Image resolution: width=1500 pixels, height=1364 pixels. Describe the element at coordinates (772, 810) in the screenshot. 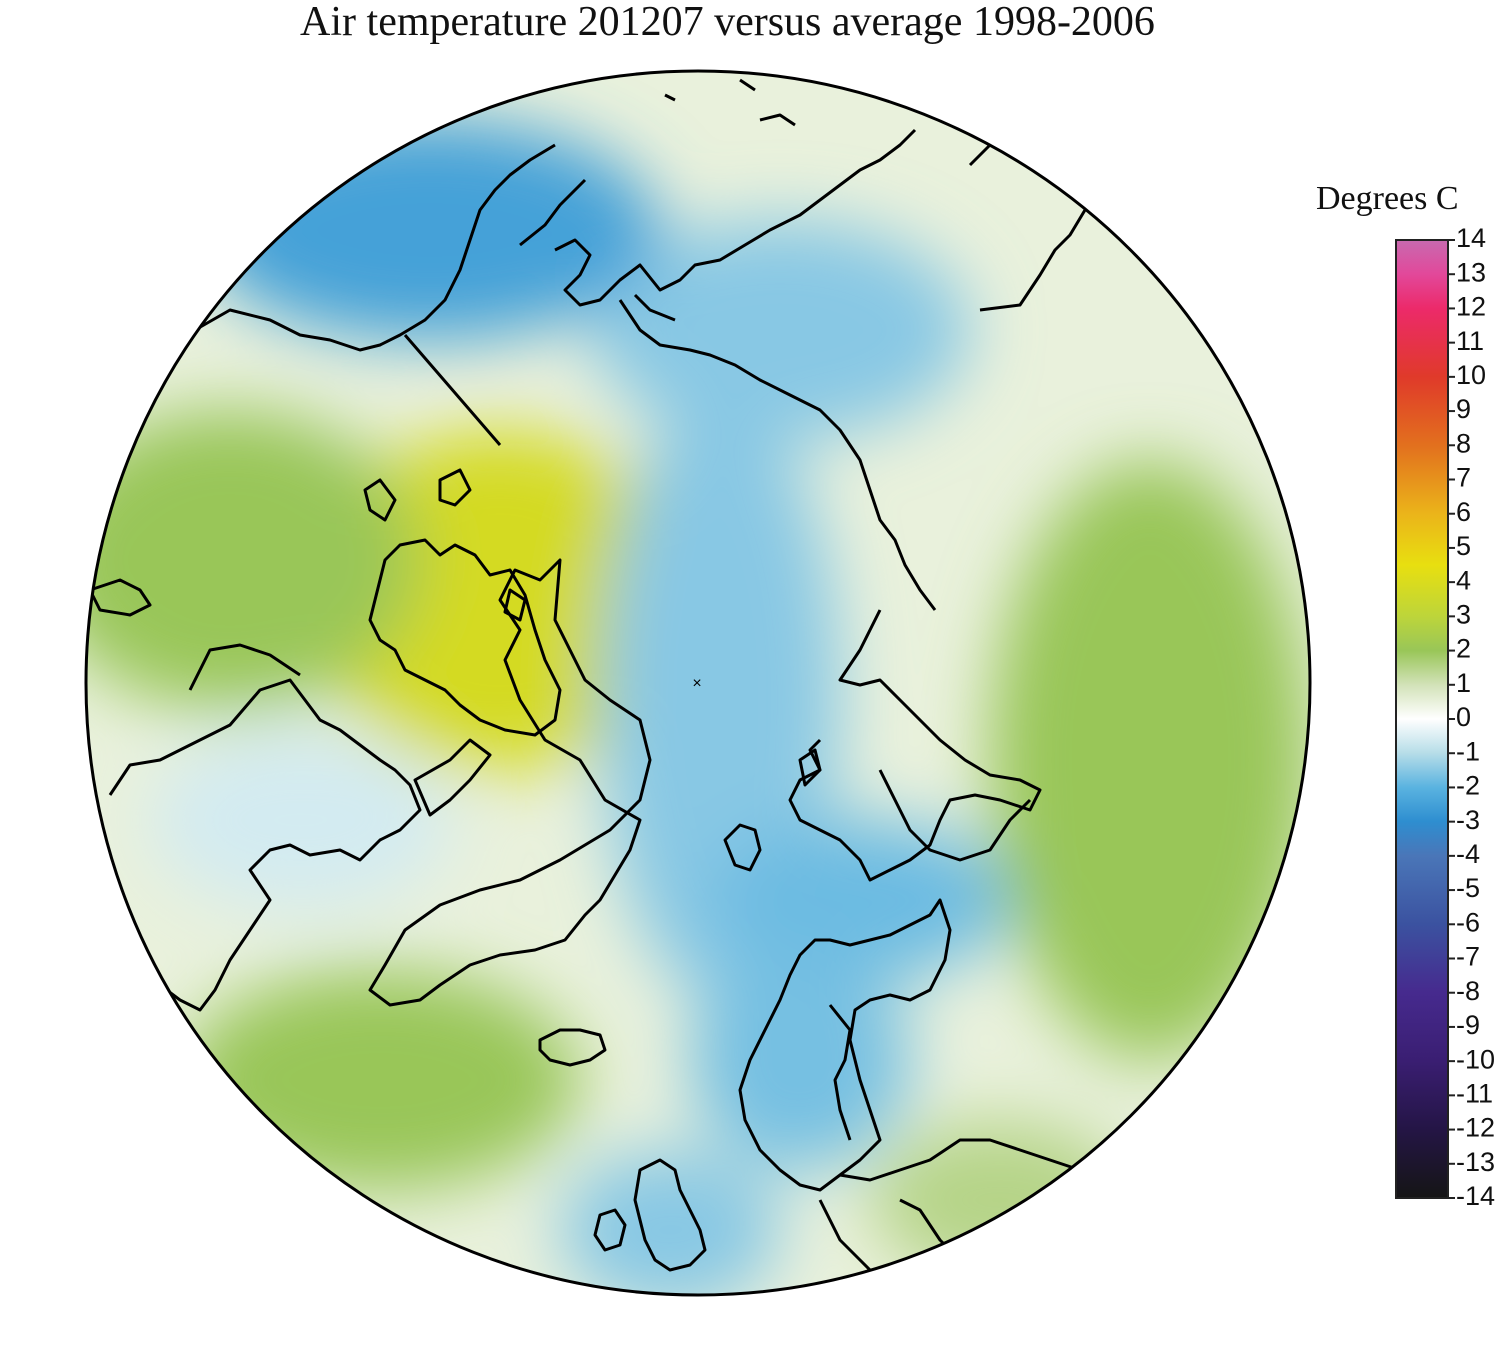

I see `svalbard-coast` at that location.